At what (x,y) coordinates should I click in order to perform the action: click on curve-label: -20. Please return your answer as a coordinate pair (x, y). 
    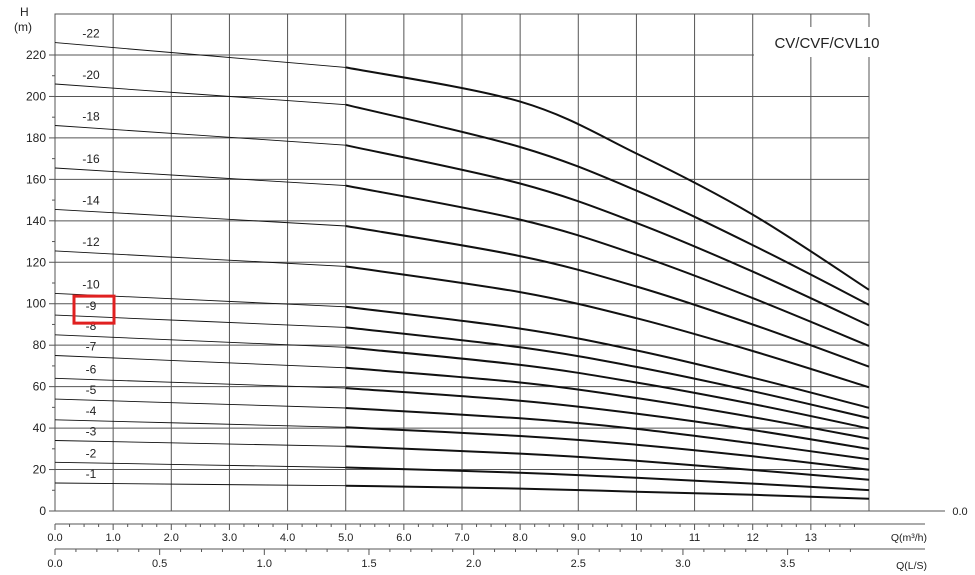
    Looking at the image, I should click on (91, 75).